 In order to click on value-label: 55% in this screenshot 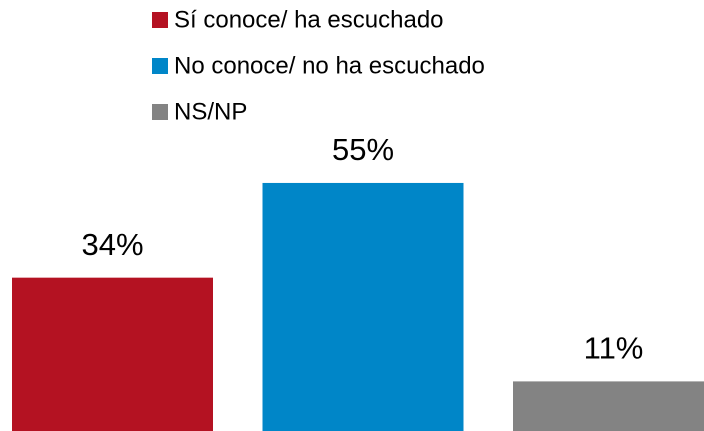, I will do `click(363, 149)`.